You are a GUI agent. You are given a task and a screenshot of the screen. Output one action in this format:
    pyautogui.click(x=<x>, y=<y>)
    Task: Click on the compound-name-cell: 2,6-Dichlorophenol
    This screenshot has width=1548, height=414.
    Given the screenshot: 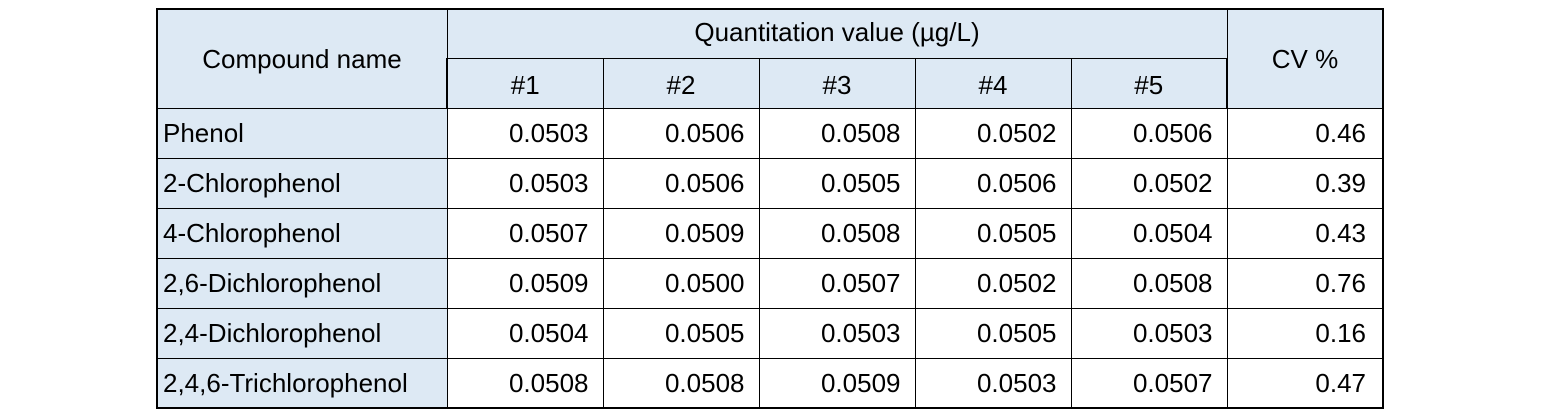 What is the action you would take?
    pyautogui.click(x=302, y=283)
    